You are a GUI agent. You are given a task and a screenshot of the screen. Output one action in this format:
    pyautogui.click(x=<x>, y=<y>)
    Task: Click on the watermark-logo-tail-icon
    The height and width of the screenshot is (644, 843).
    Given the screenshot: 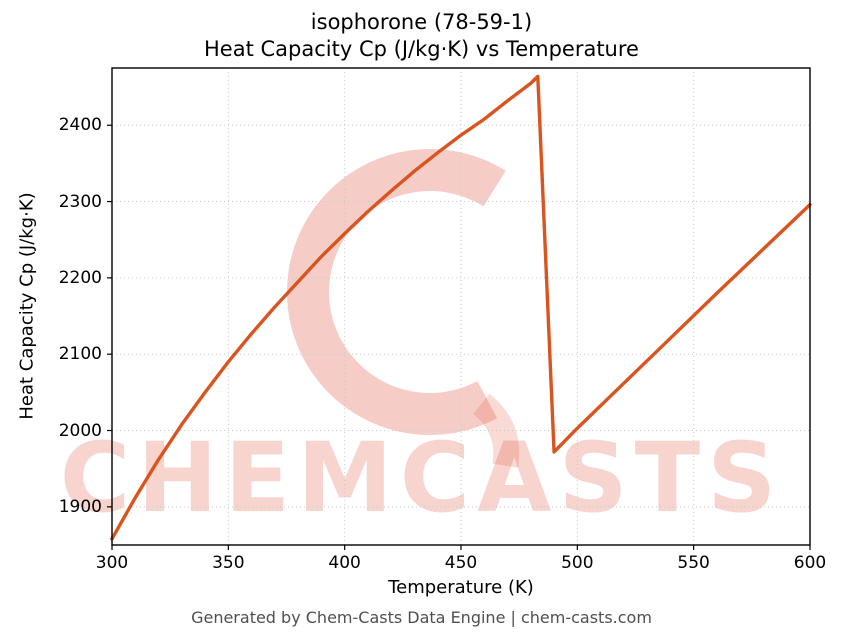 What is the action you would take?
    pyautogui.click(x=496, y=430)
    